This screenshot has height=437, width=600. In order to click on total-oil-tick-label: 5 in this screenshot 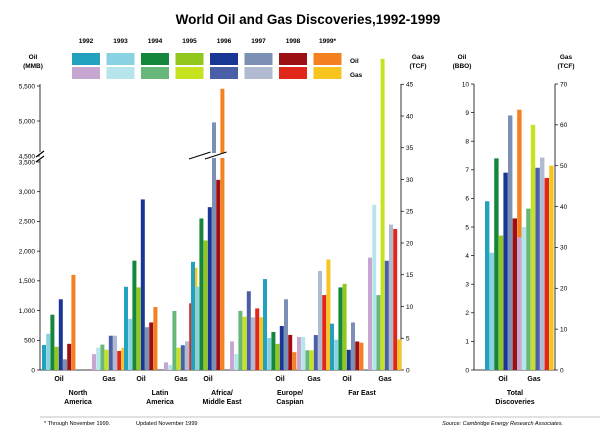, I will do `click(467, 227)`.